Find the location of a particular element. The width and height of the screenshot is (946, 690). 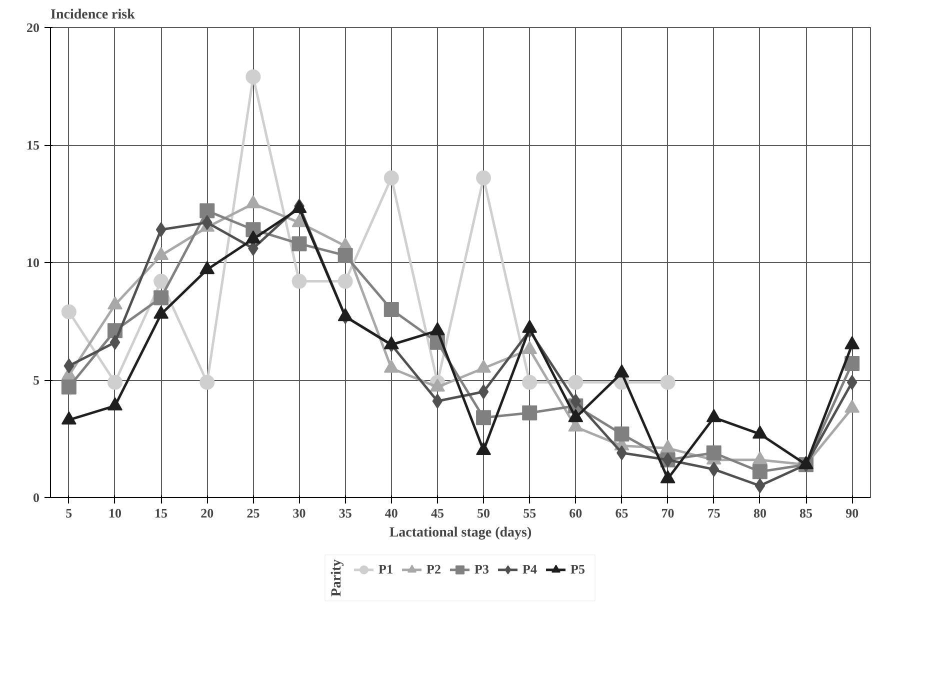

x-tick-label: 80 is located at coordinates (759, 513).